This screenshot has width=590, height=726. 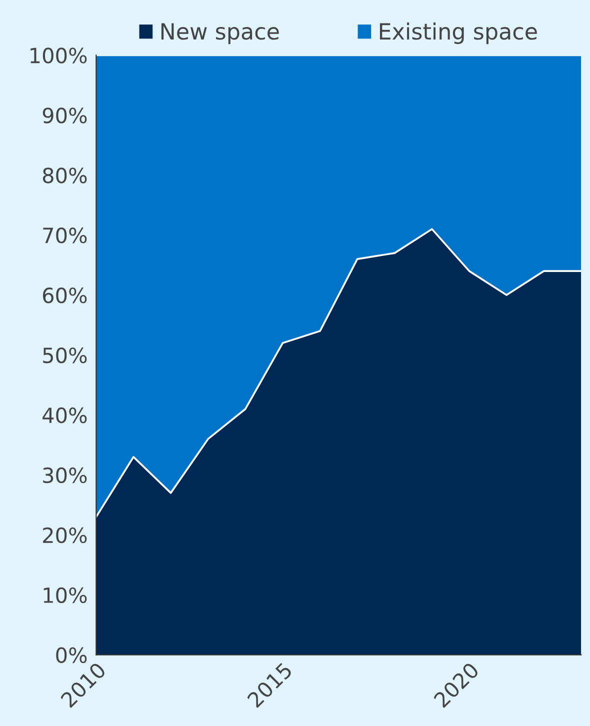 What do you see at coordinates (220, 33) in the screenshot?
I see `legend-label: New space` at bounding box center [220, 33].